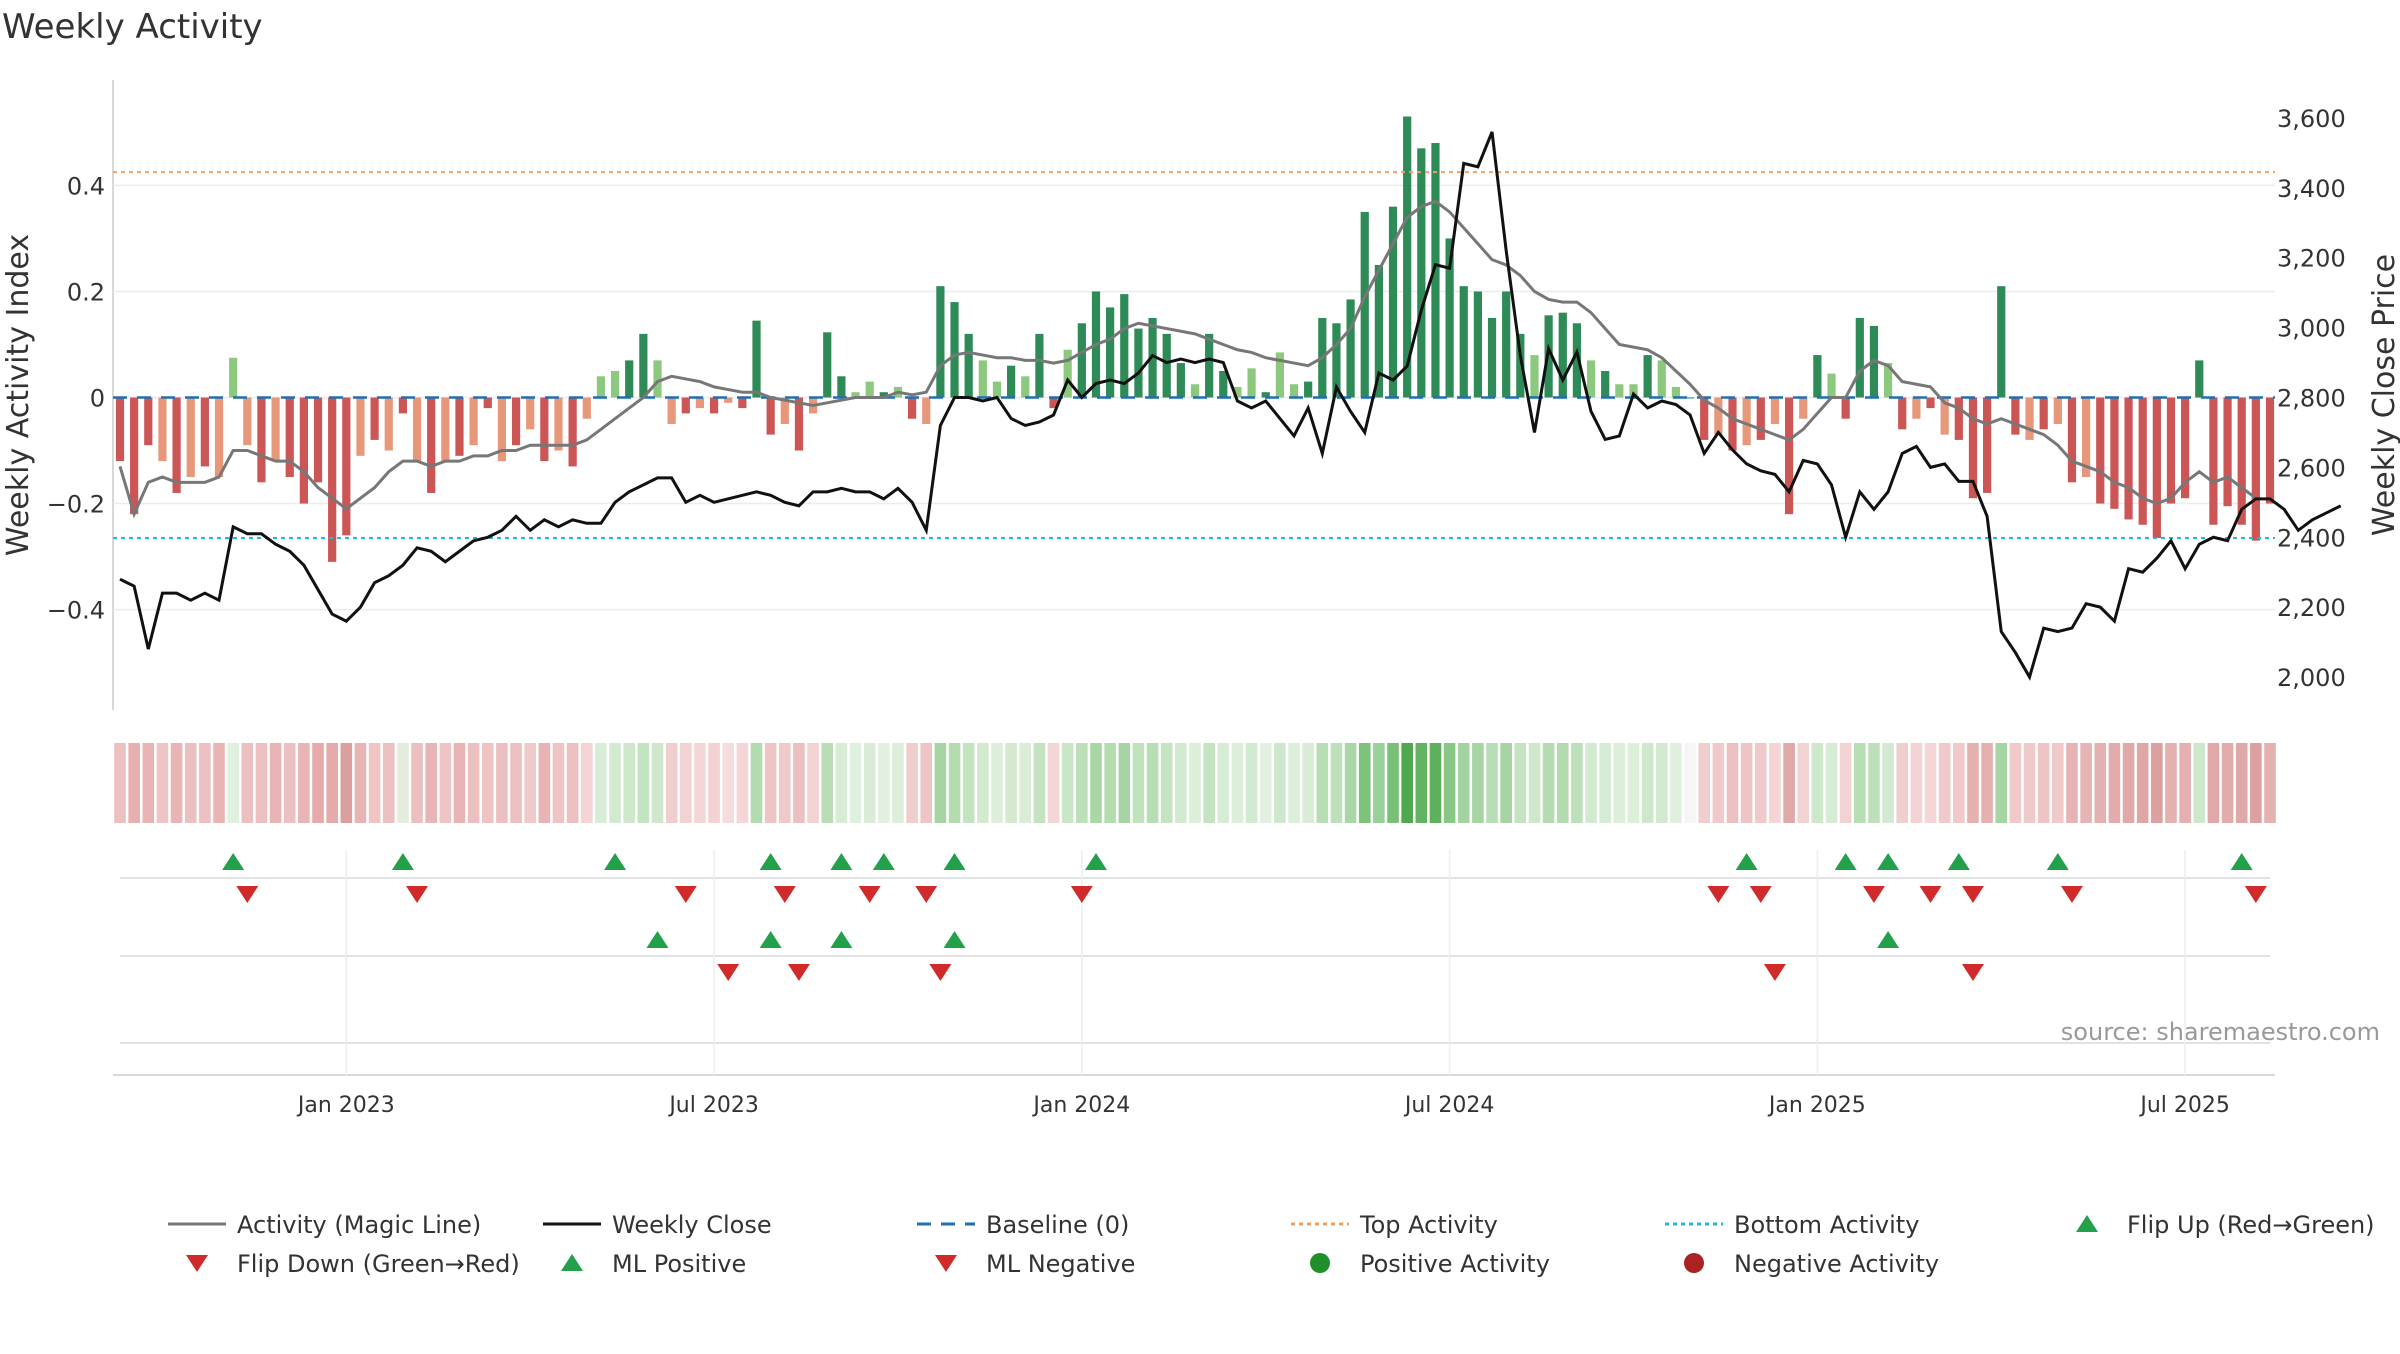  I want to click on ml-positive-marker, so click(841, 939).